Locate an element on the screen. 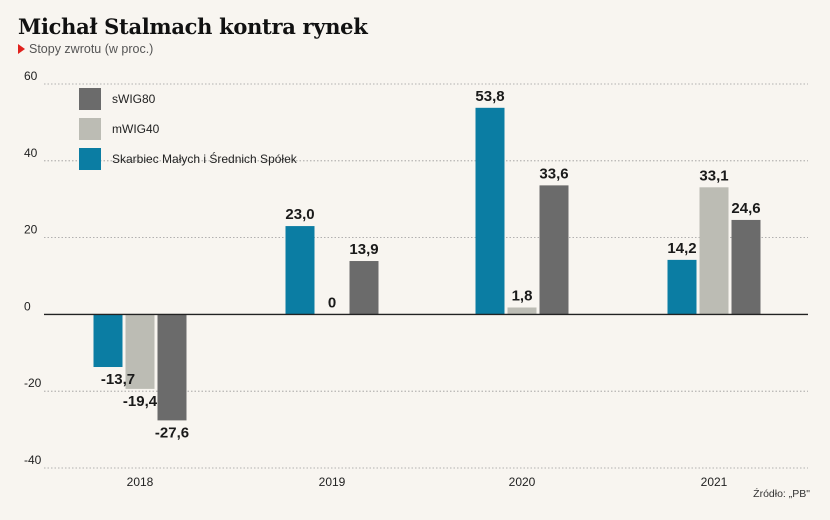  data-label: 23,0 is located at coordinates (299, 214).